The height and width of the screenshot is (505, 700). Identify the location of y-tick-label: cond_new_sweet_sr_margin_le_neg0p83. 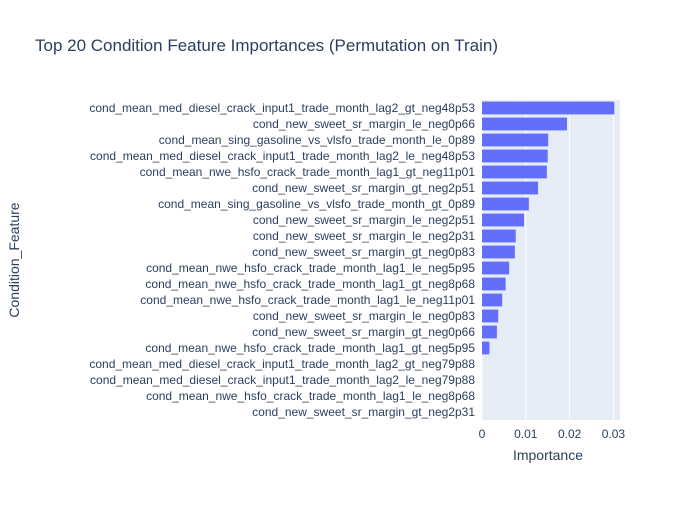
(364, 316).